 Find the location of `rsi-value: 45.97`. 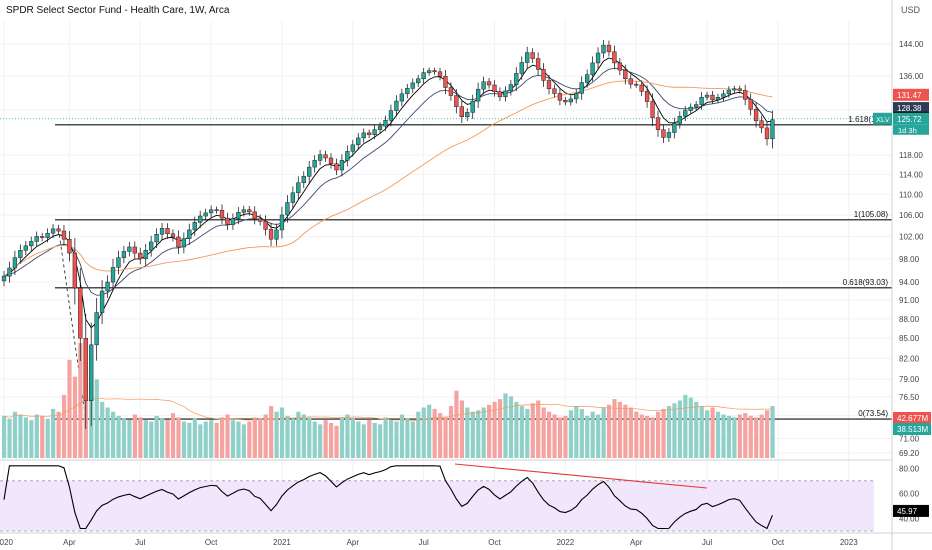

rsi-value: 45.97 is located at coordinates (907, 511).